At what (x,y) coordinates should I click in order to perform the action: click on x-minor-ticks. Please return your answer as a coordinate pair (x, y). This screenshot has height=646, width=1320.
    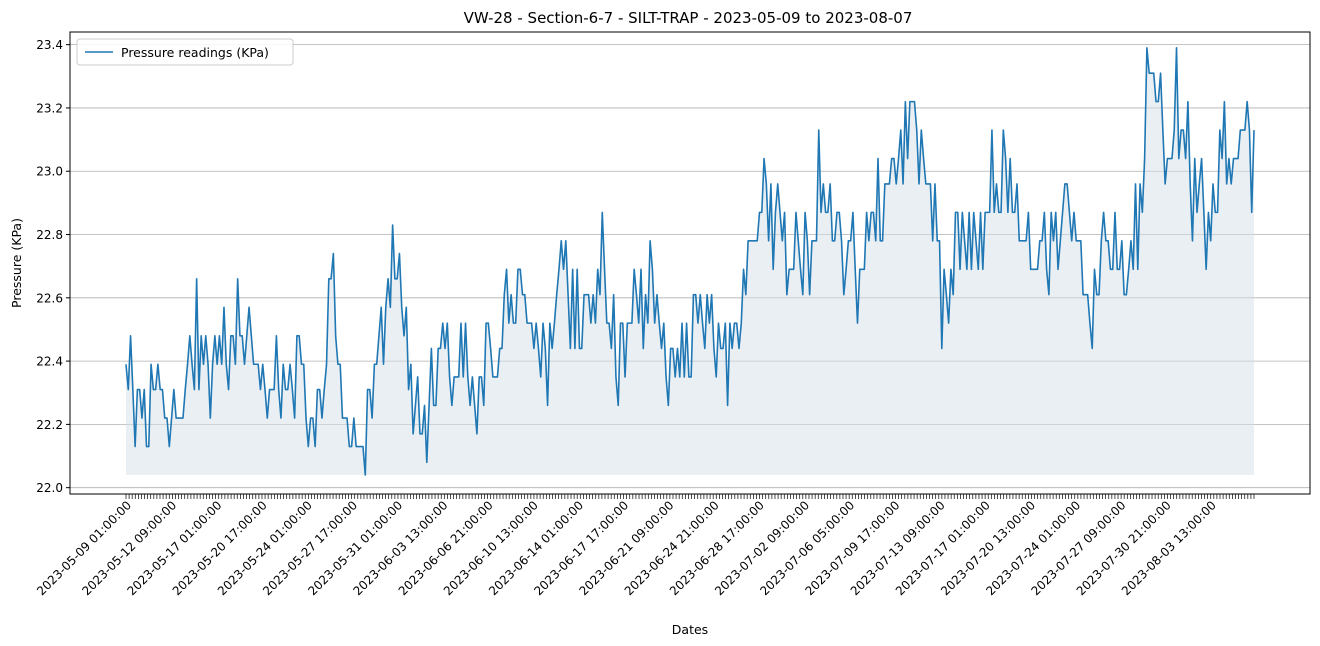
    Looking at the image, I should click on (690, 496).